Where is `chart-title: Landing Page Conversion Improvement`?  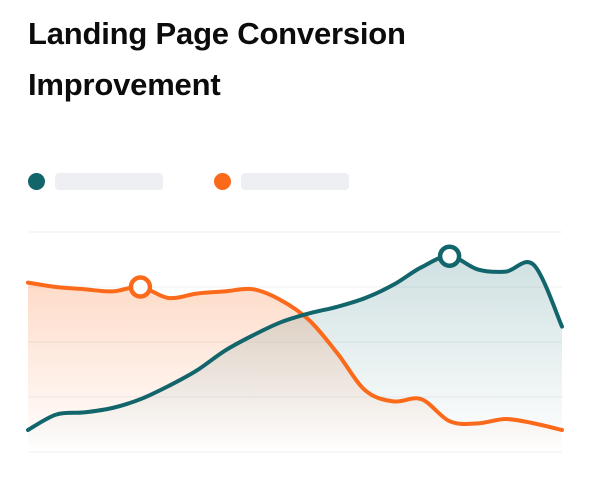
chart-title: Landing Page Conversion Improvement is located at coordinates (217, 59).